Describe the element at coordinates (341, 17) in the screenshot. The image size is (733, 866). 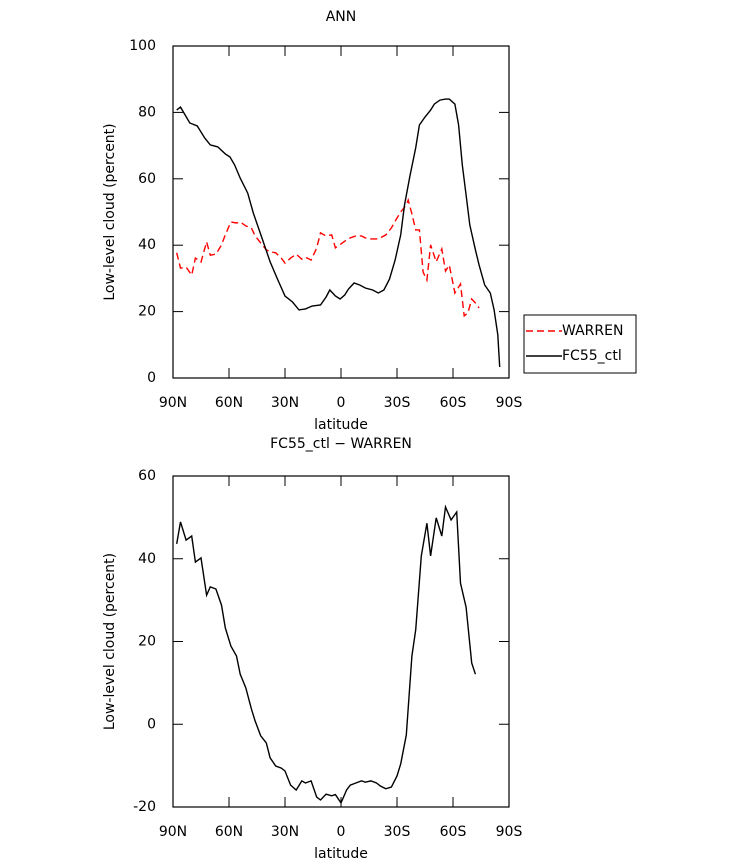
I see `chart-title: ANN` at that location.